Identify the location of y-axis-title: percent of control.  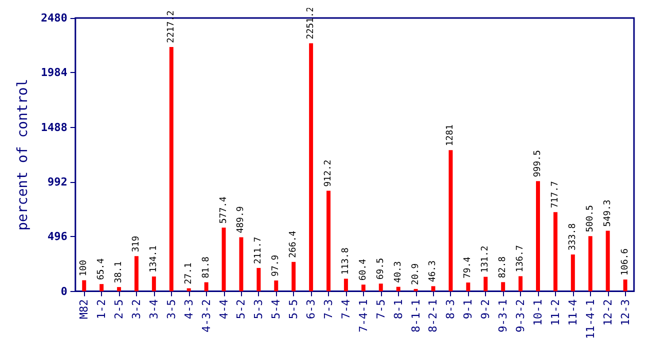
(23, 154).